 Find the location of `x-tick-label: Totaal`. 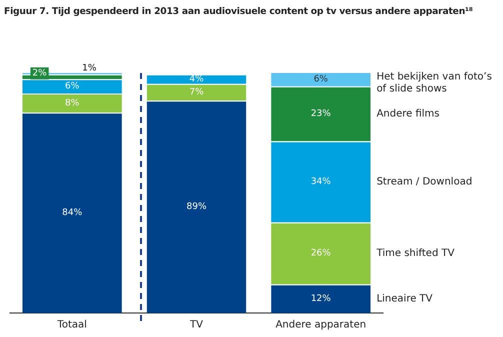

x-tick-label: Totaal is located at coordinates (71, 325).